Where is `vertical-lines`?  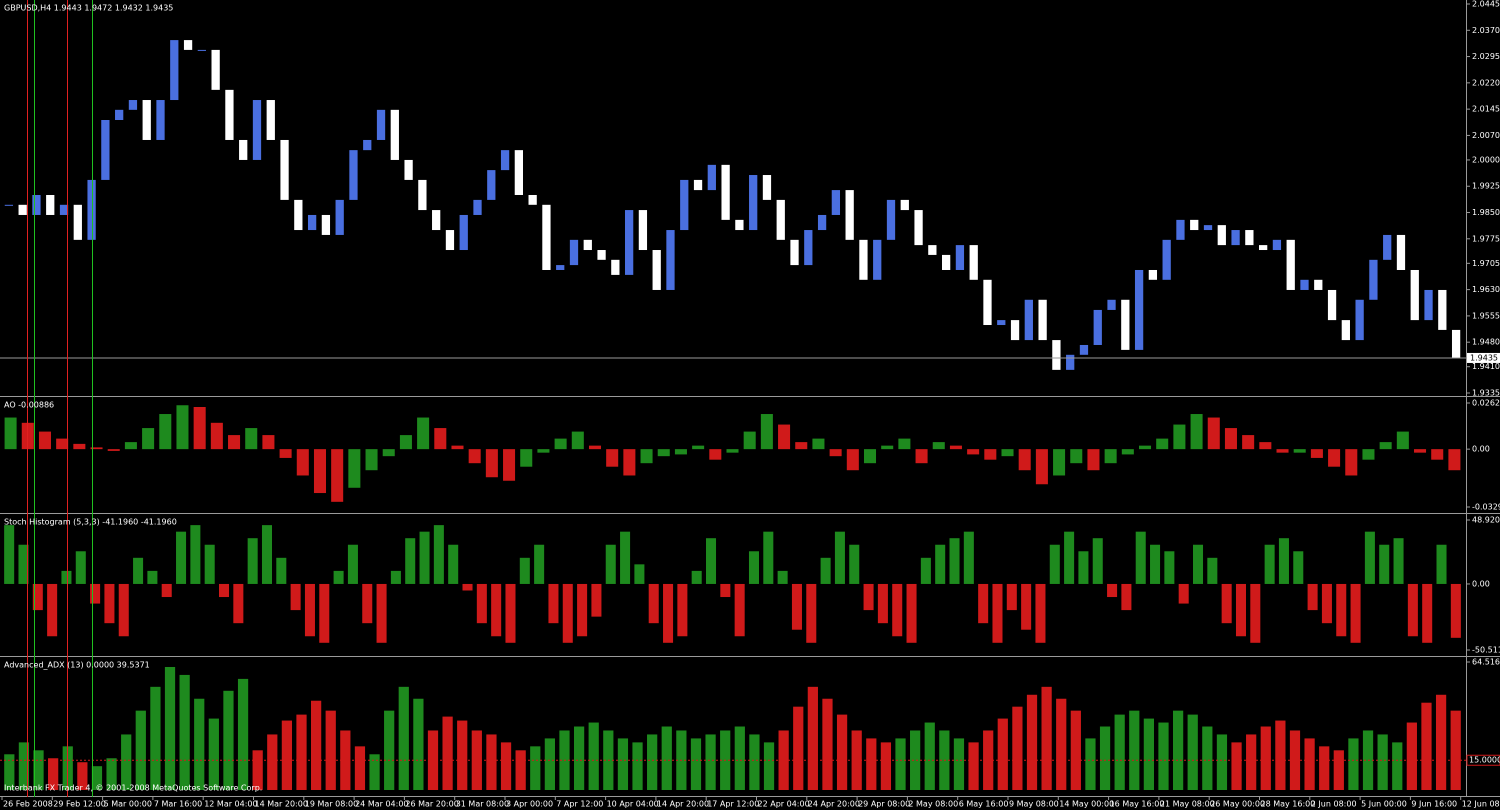
vertical-lines is located at coordinates (60, 398).